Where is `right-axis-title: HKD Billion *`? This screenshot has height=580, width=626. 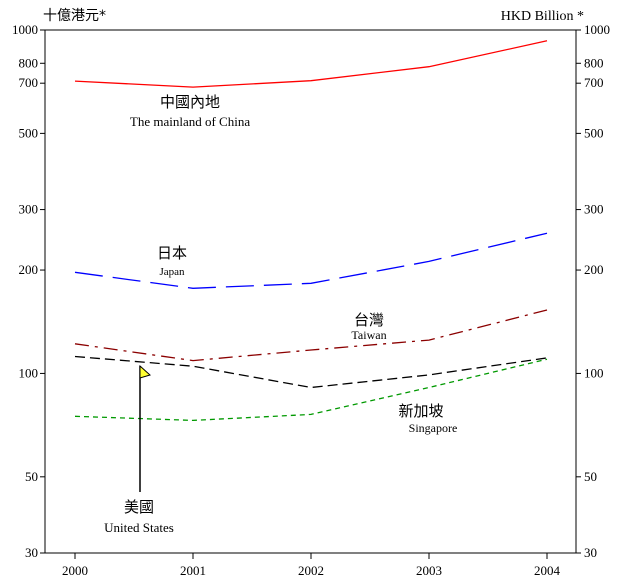 right-axis-title: HKD Billion * is located at coordinates (542, 16).